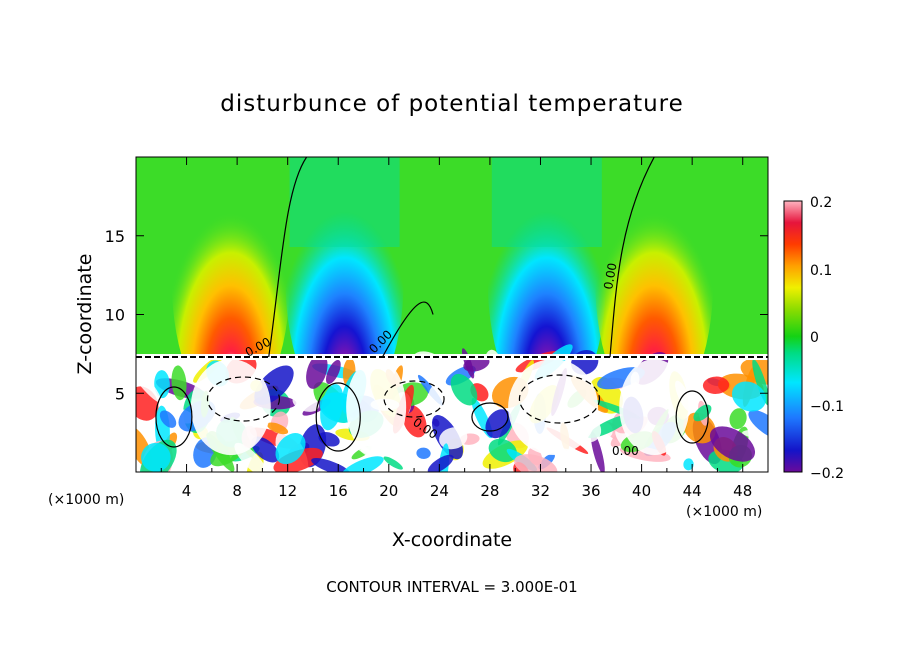 This screenshot has height=654, width=904. What do you see at coordinates (827, 407) in the screenshot?
I see `colorbar-tick-label: −0.1` at bounding box center [827, 407].